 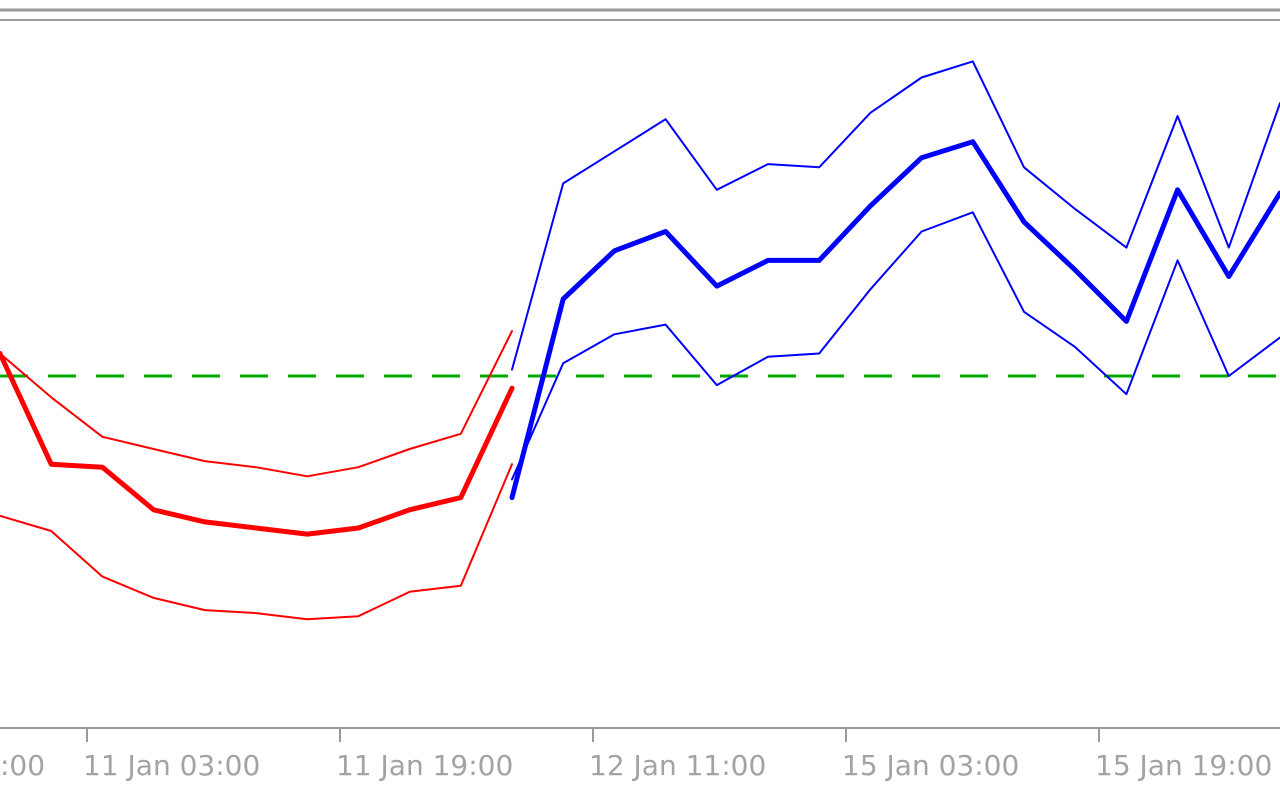 I want to click on x-tick-label-5: 15 Jan 19:00, so click(x=1183, y=765).